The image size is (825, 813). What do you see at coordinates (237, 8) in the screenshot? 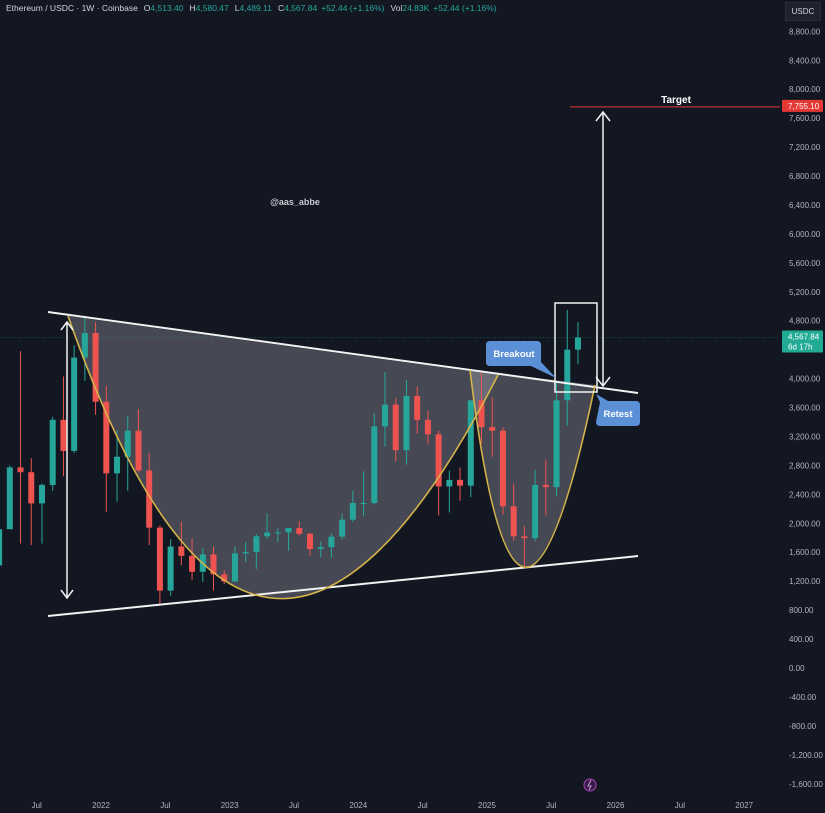
I see `low-label: L` at bounding box center [237, 8].